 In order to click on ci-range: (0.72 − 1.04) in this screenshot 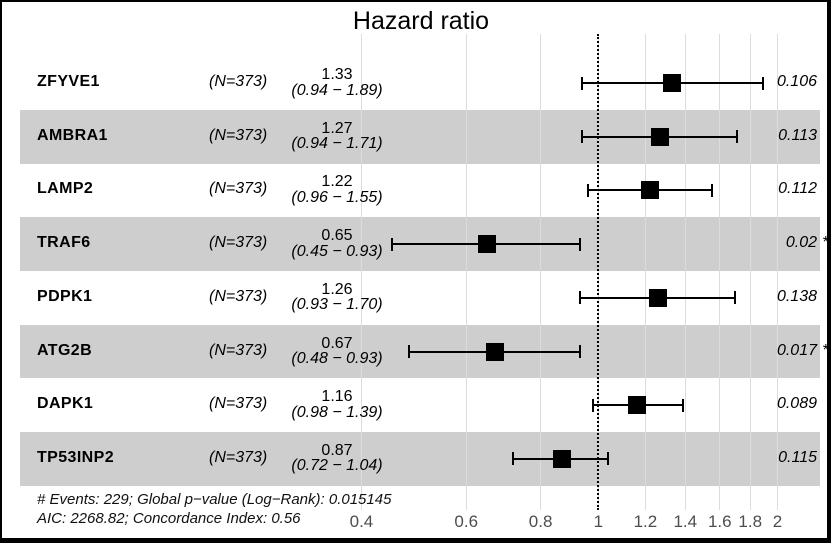, I will do `click(337, 466)`.